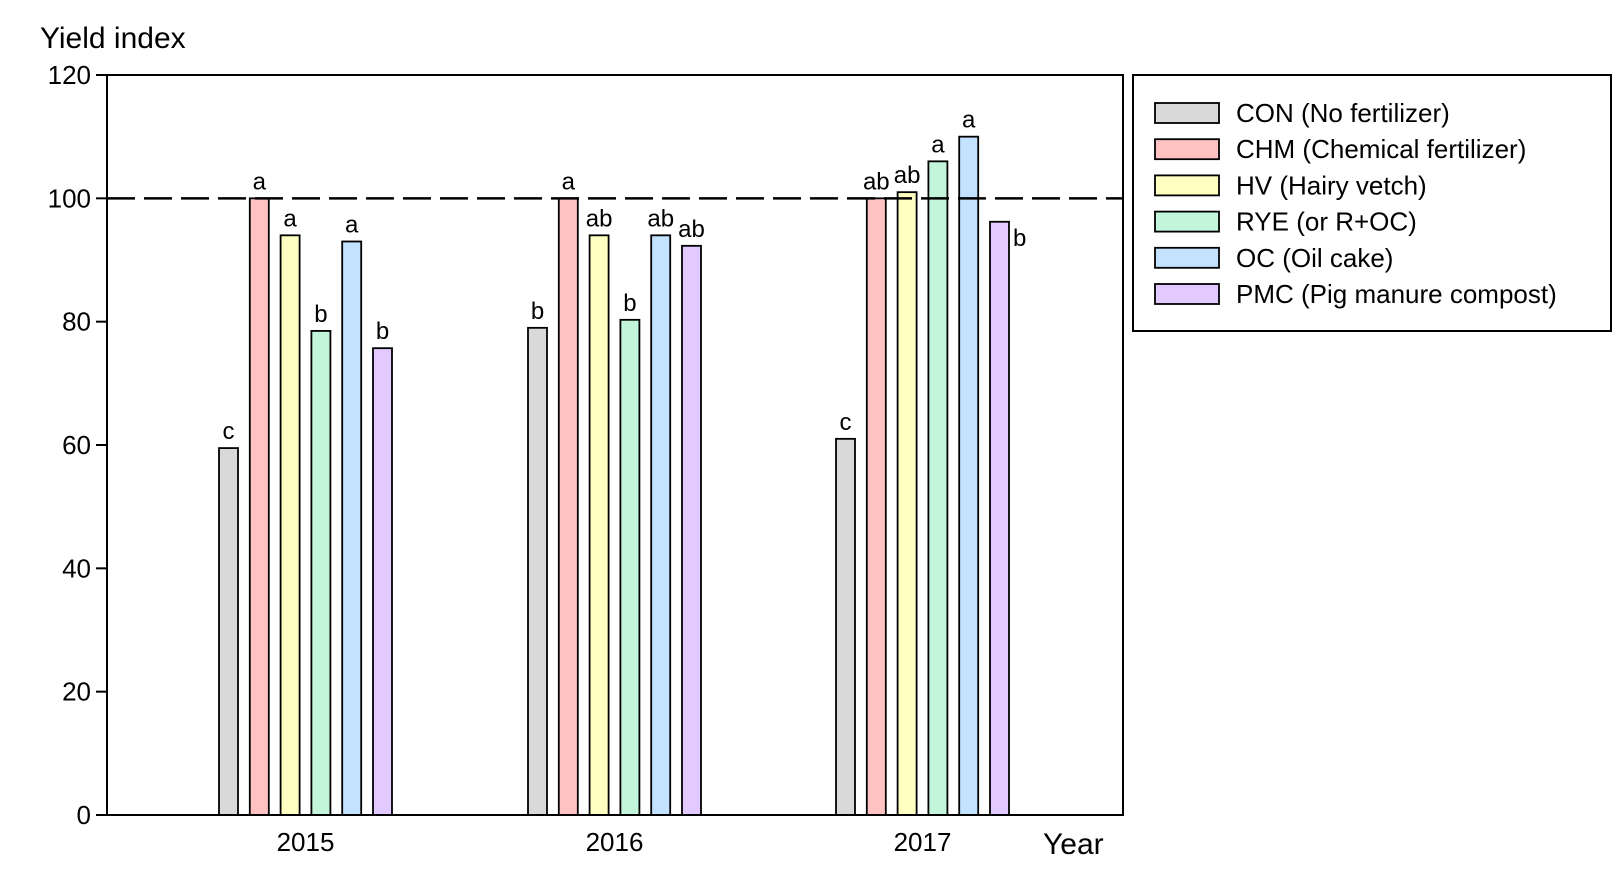  What do you see at coordinates (306, 842) in the screenshot?
I see `x-tick-label: 2015` at bounding box center [306, 842].